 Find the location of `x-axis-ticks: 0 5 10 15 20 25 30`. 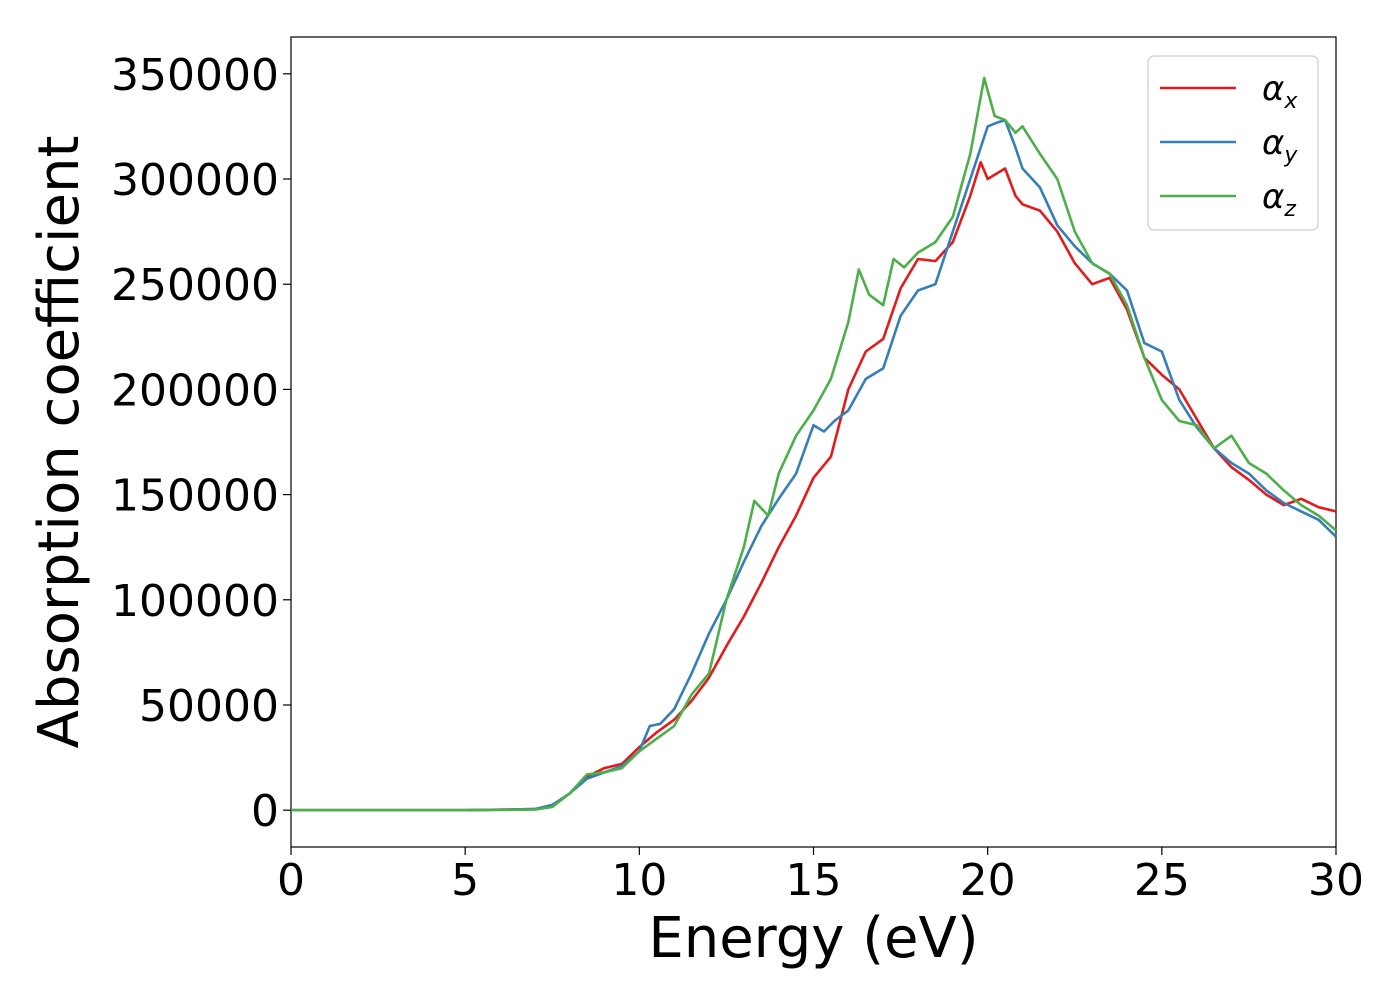

x-axis-ticks: 0 5 10 15 20 25 30 is located at coordinates (820, 876).